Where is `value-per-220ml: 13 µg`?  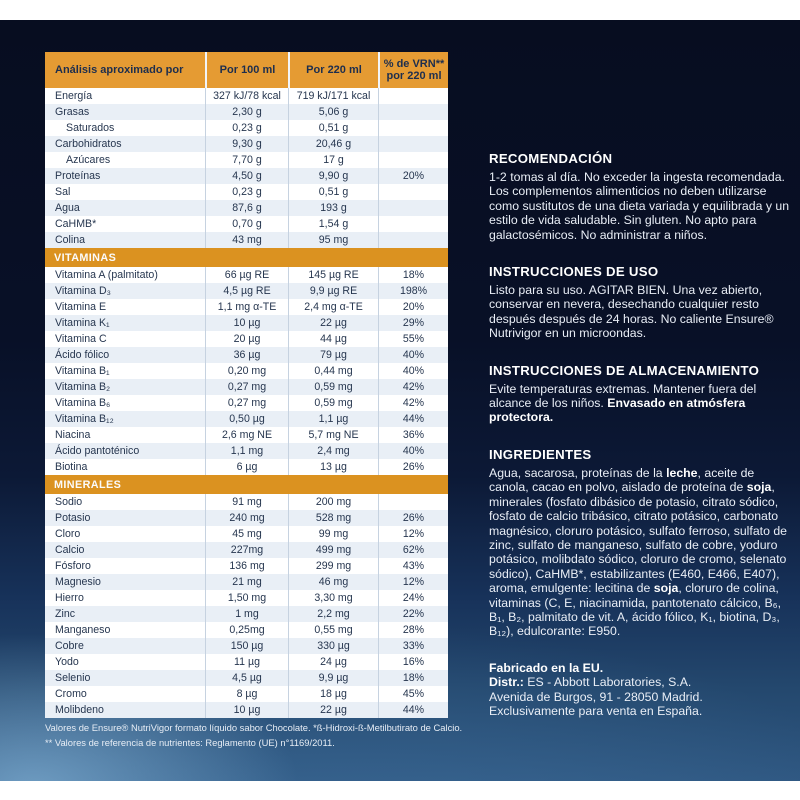
value-per-220ml: 13 µg is located at coordinates (333, 467).